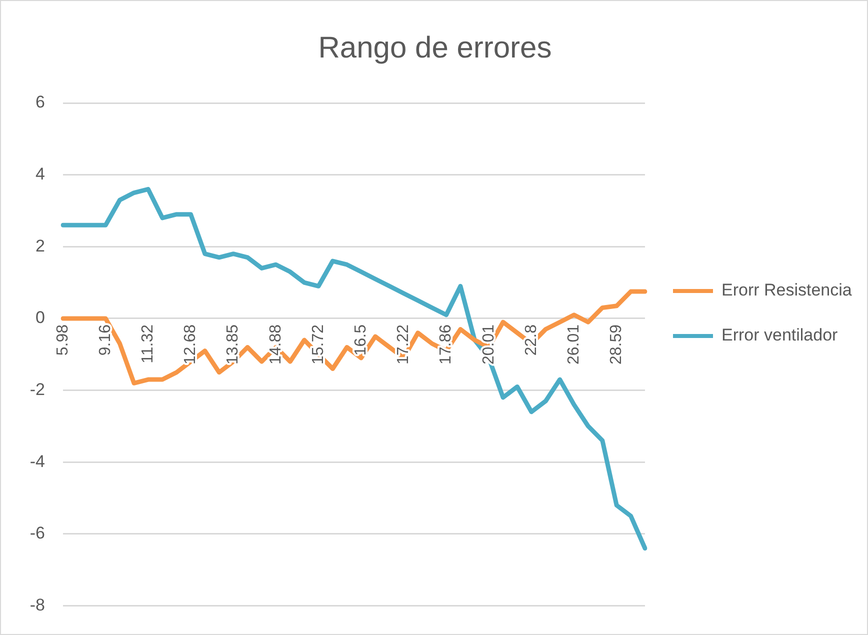 This screenshot has height=635, width=868. Describe the element at coordinates (37, 604) in the screenshot. I see `y-tick-label: -8` at that location.